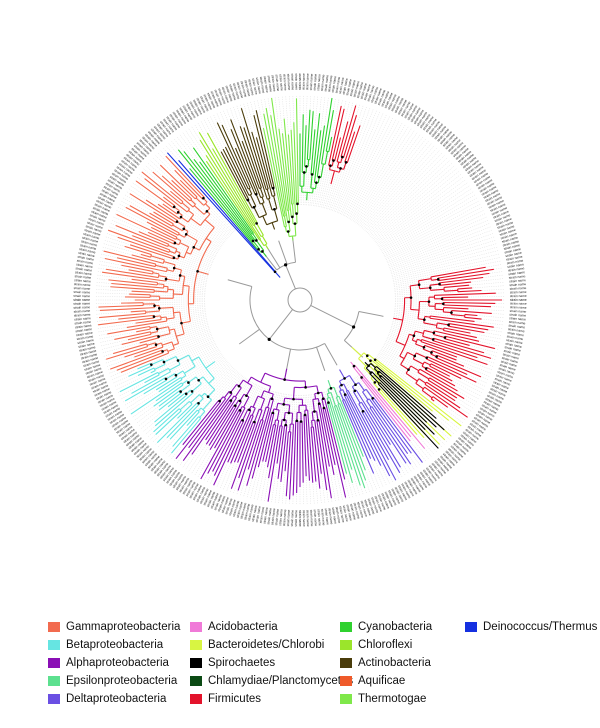 The width and height of the screenshot is (600, 728). Describe the element at coordinates (281, 324) in the screenshot. I see `backbone-branch` at that location.